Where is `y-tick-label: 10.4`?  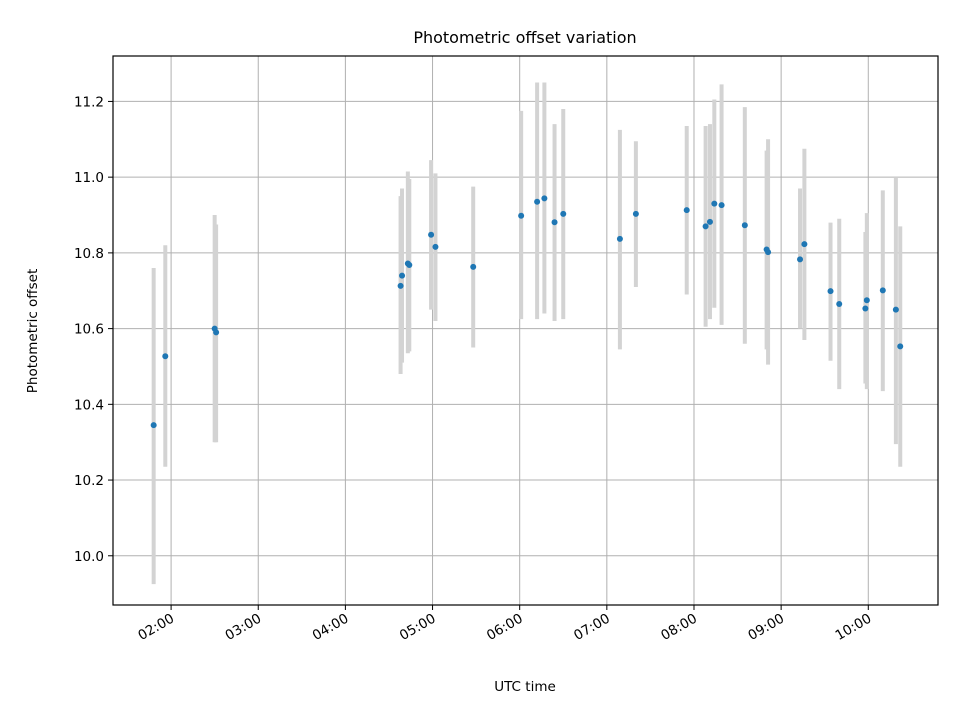
y-tick-label: 10.4 is located at coordinates (89, 405).